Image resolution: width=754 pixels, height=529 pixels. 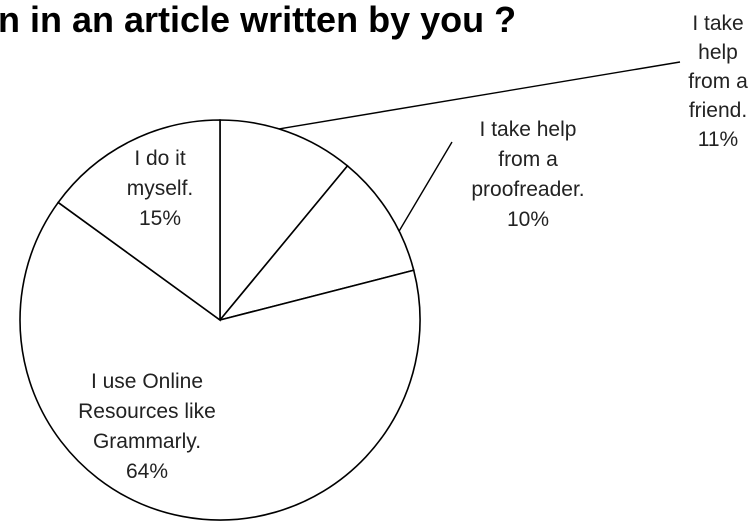 I want to click on slice-label: I do it myself. 15%, so click(x=160, y=188).